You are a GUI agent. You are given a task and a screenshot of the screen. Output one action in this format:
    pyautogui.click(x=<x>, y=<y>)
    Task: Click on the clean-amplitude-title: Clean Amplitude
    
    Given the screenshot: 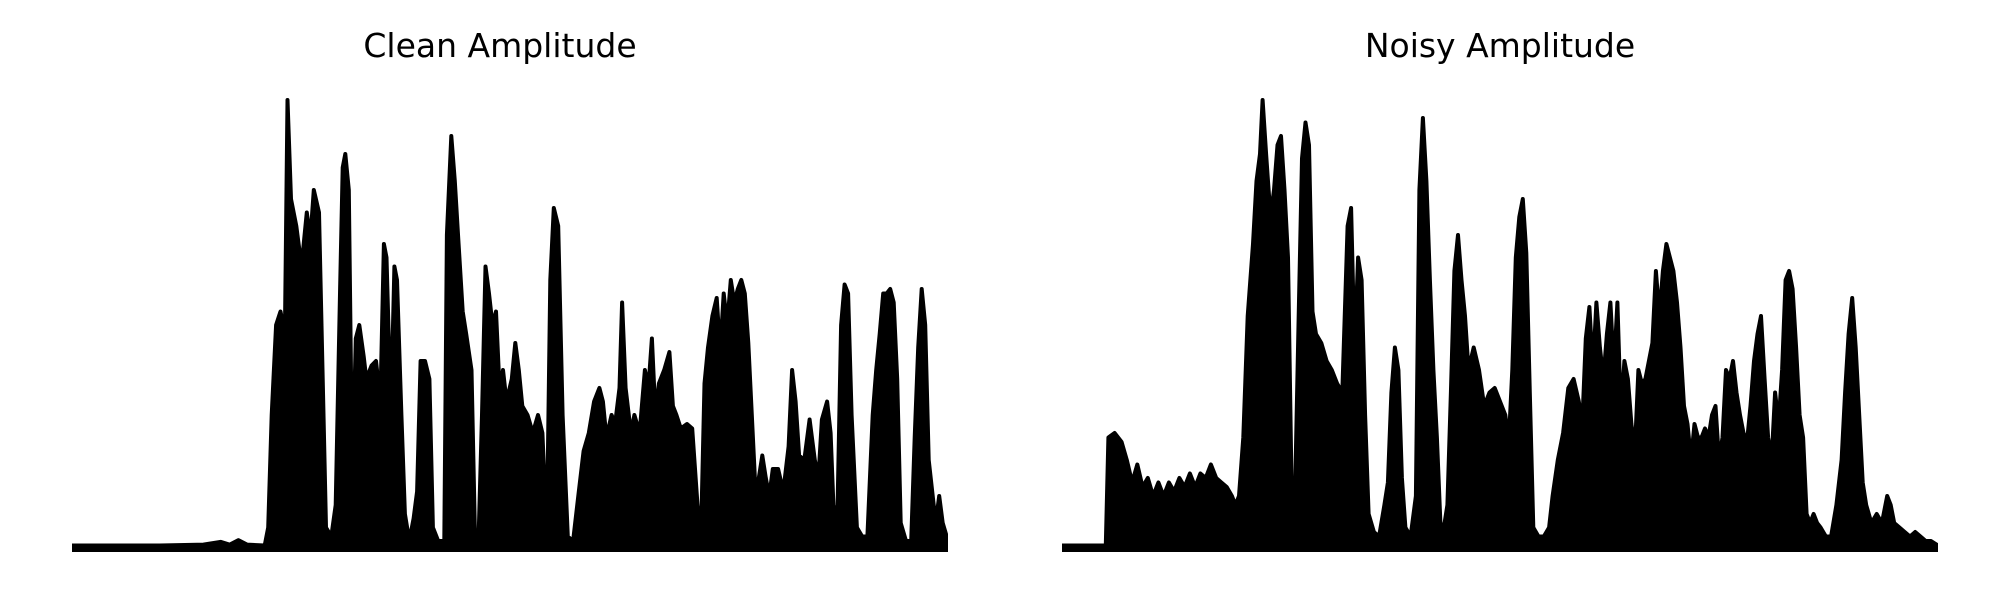 What is the action you would take?
    pyautogui.click(x=500, y=45)
    